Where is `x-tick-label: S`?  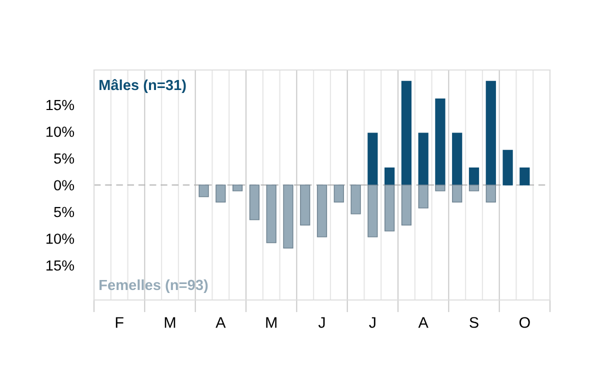 x-tick-label: S is located at coordinates (474, 322).